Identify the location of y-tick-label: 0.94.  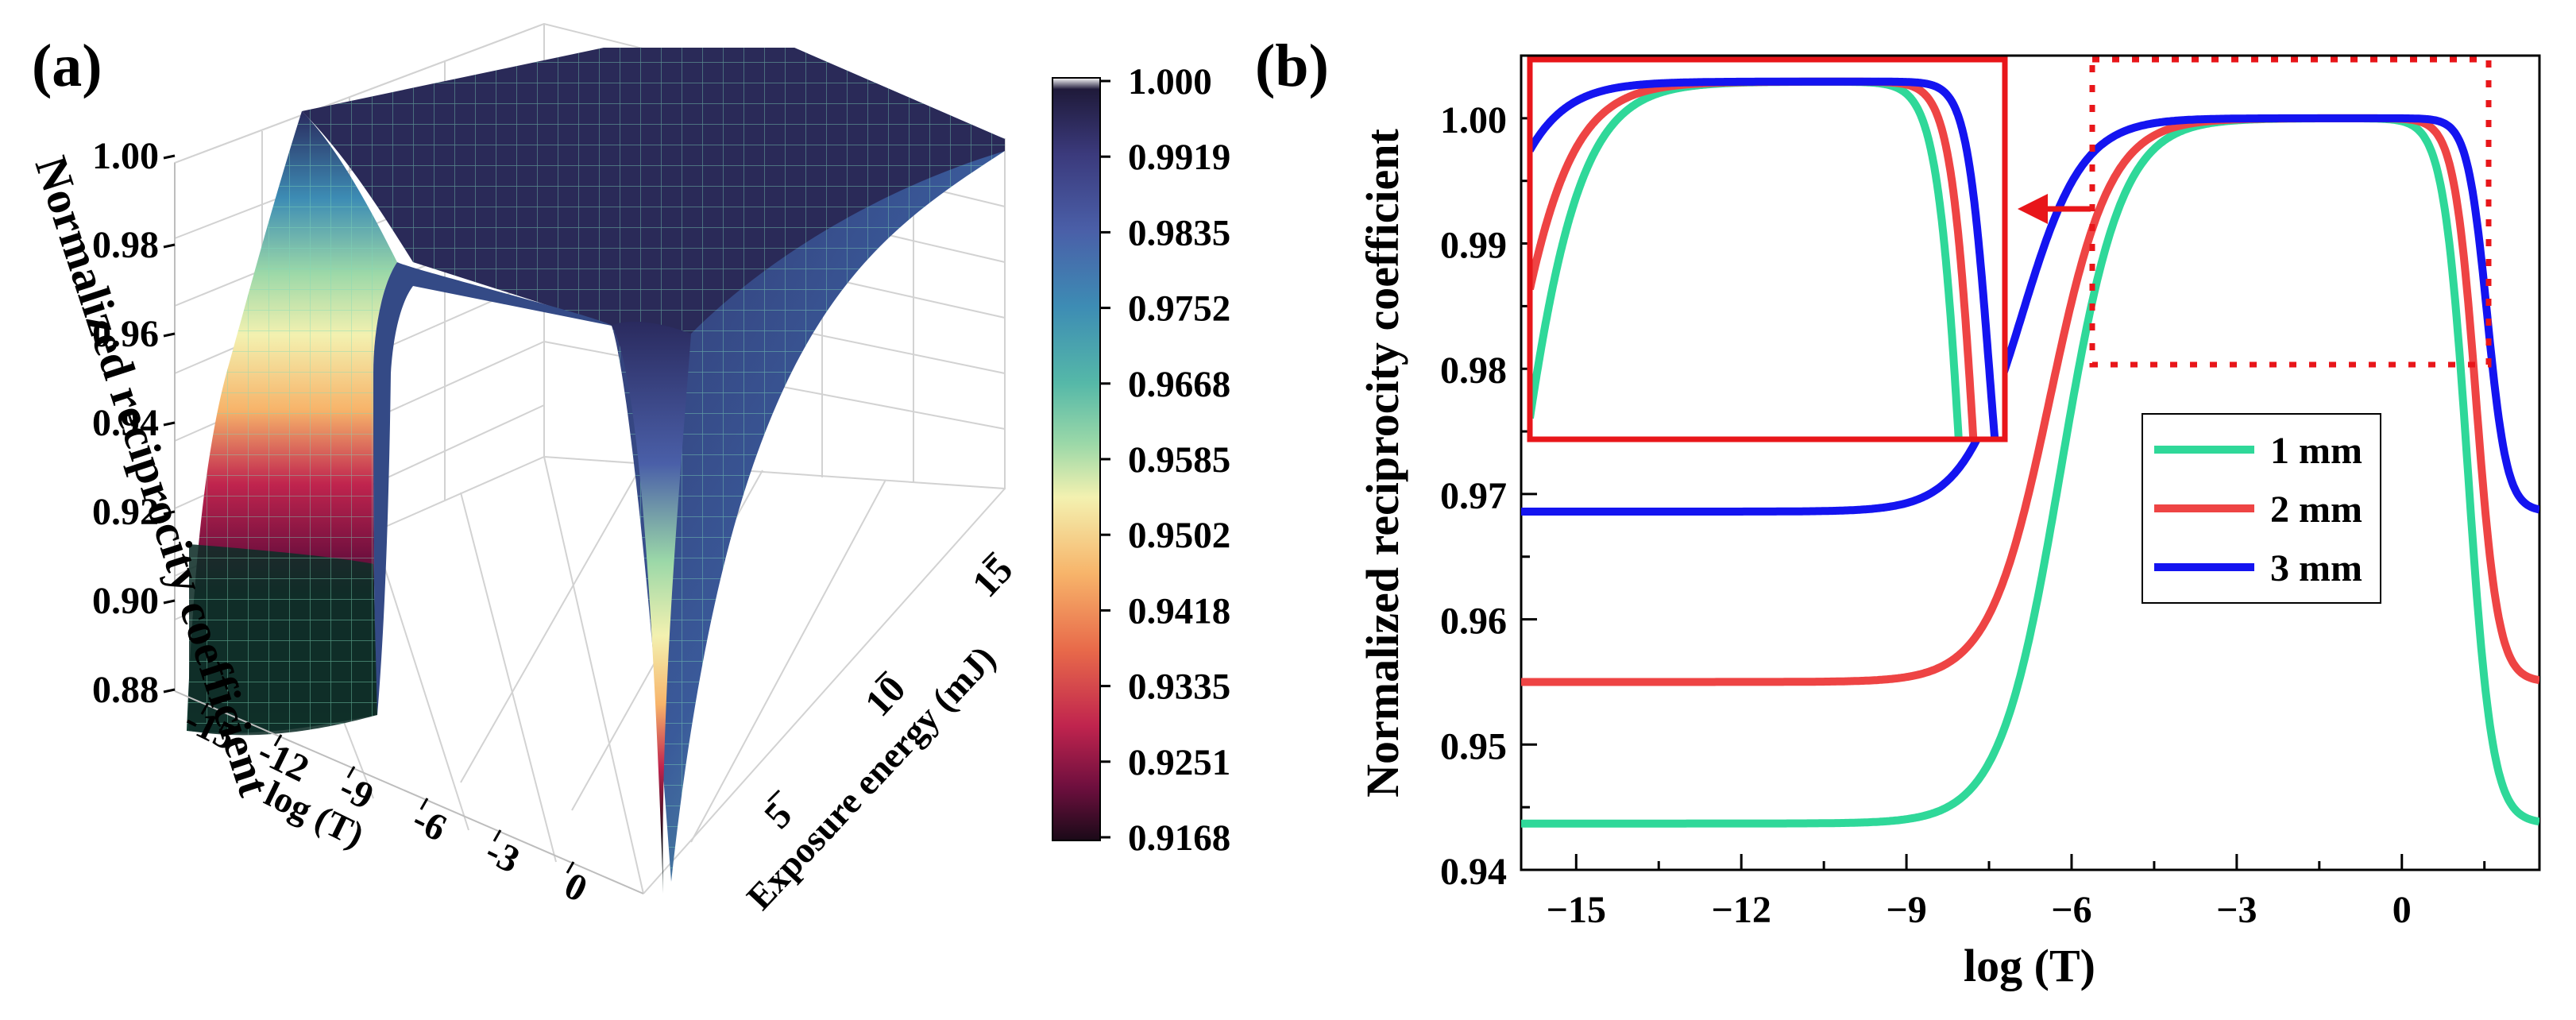
(1473, 872).